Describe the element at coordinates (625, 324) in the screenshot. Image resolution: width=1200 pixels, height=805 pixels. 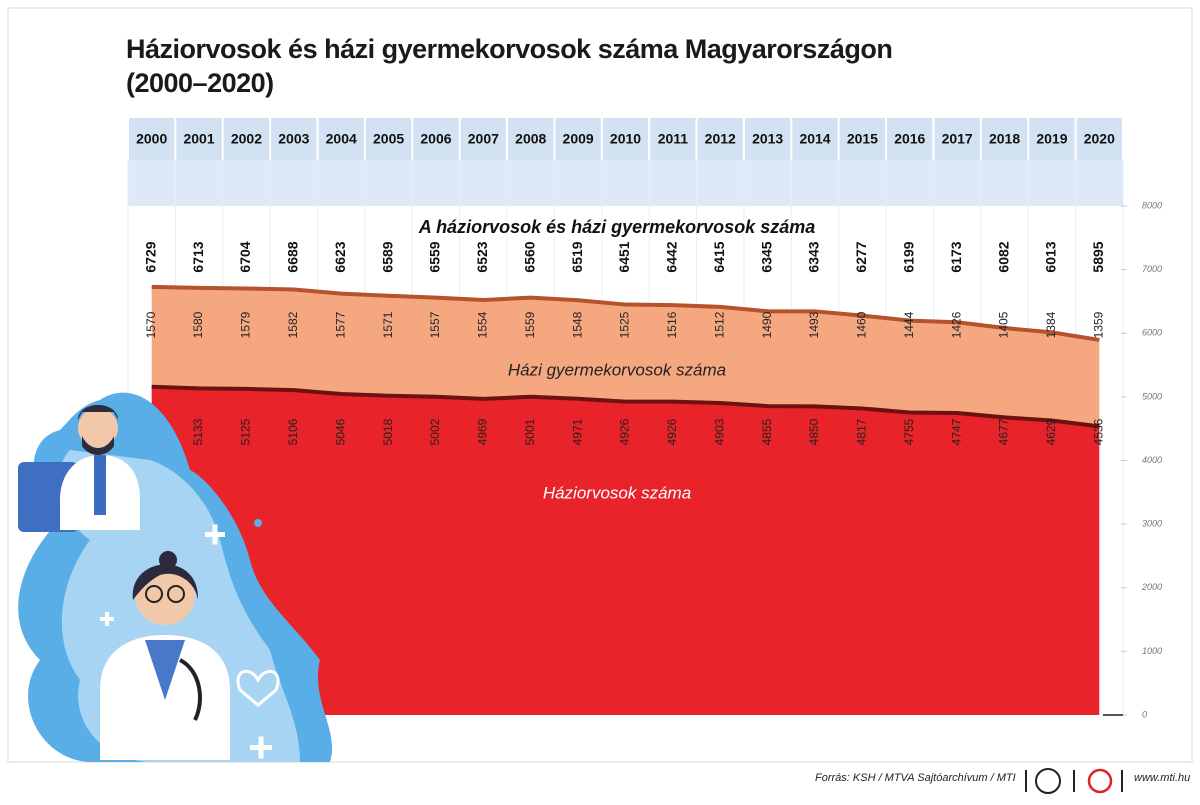
I see `data-label: 1525` at that location.